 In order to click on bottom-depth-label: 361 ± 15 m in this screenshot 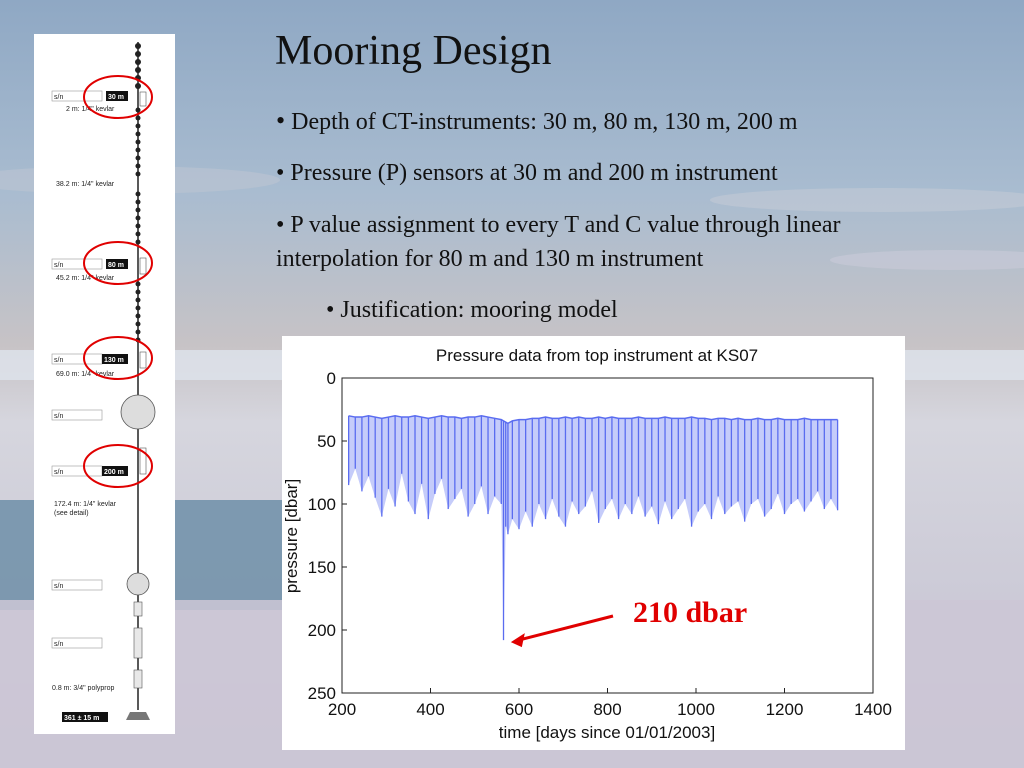, I will do `click(81, 718)`.